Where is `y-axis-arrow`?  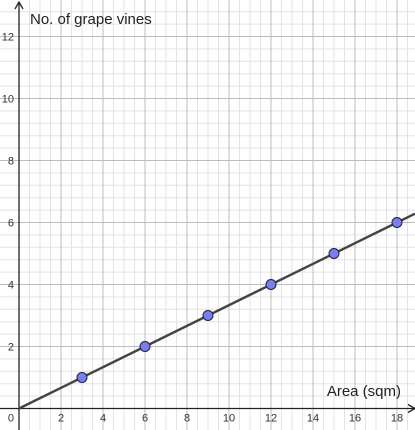
y-axis-arrow is located at coordinates (19, 5).